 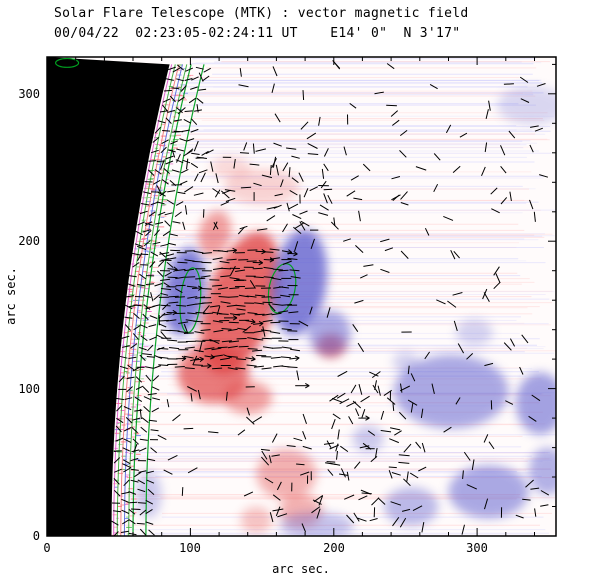 What do you see at coordinates (36, 536) in the screenshot?
I see `y-tick-label-0: 0` at bounding box center [36, 536].